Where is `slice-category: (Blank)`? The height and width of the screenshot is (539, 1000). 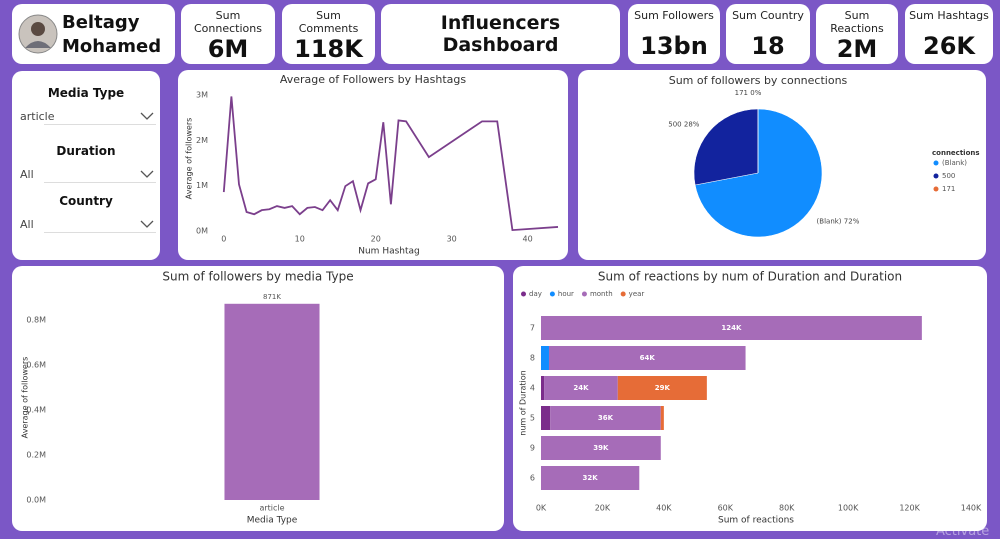
slice-category: (Blank) is located at coordinates (829, 221).